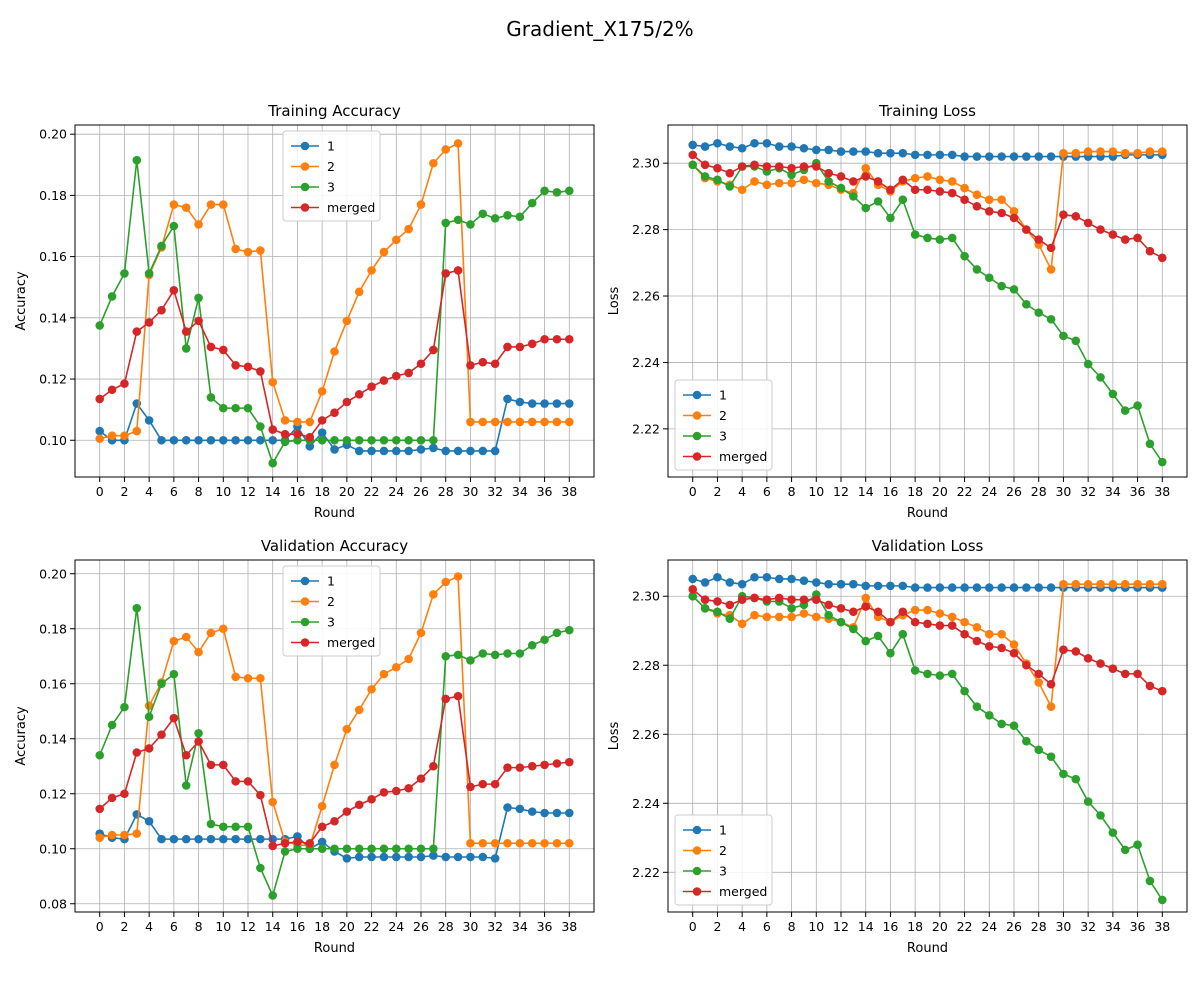  Describe the element at coordinates (989, 926) in the screenshot. I see `x-tick-label: 24` at that location.